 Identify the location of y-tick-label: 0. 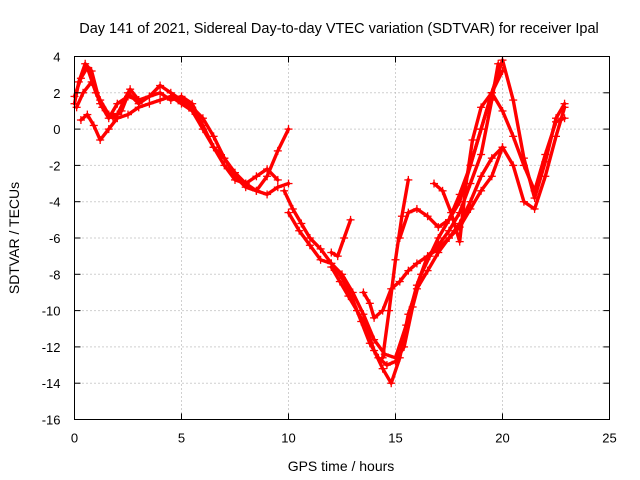
(56, 129).